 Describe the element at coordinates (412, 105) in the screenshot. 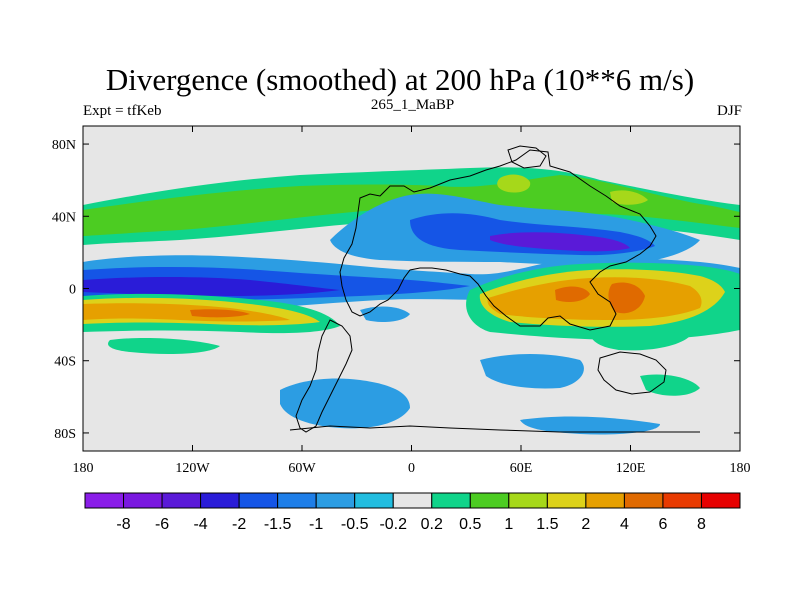

I see `run-label: 265_1_MaBP` at that location.